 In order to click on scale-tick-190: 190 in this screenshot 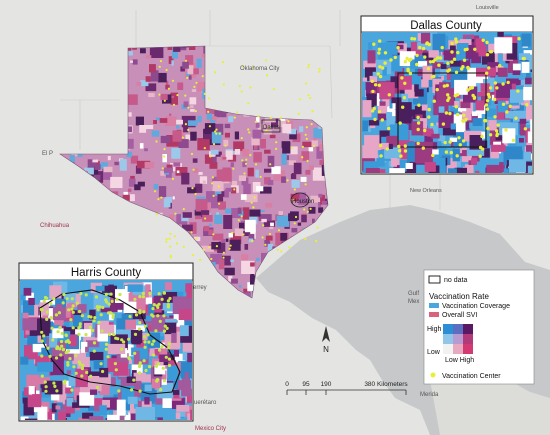, I will do `click(326, 384)`.